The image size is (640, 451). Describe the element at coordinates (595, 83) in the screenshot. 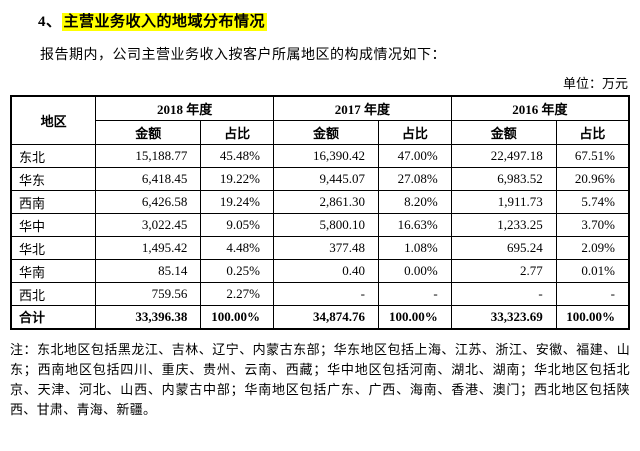

I see `unit-label: 单位：万元` at that location.